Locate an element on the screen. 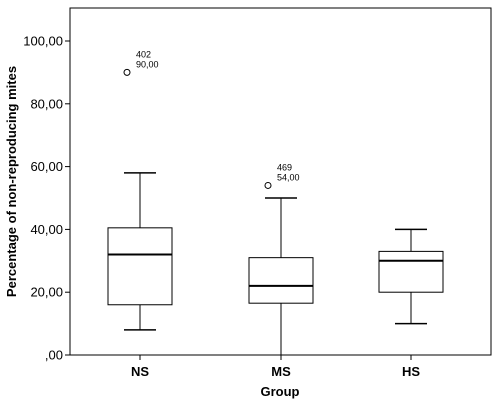 The height and width of the screenshot is (401, 500). y-axis: ,00 20,00 40,00 60,00 80,00 100,00 is located at coordinates (46, 198).